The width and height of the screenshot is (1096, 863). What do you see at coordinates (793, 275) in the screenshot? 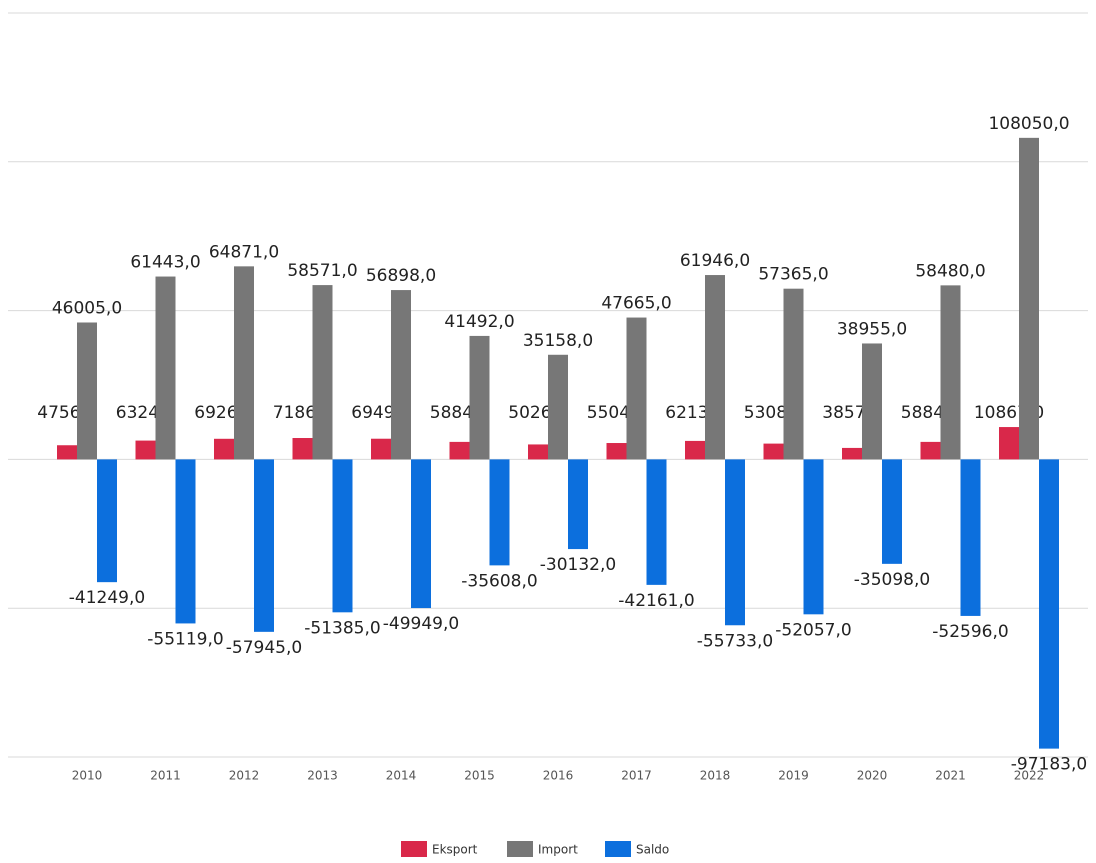
I see `data-label: 57365,0` at bounding box center [793, 275].